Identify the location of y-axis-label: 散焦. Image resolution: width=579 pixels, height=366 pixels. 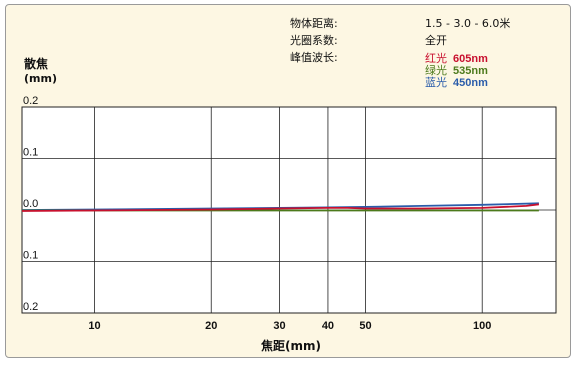
(36, 63).